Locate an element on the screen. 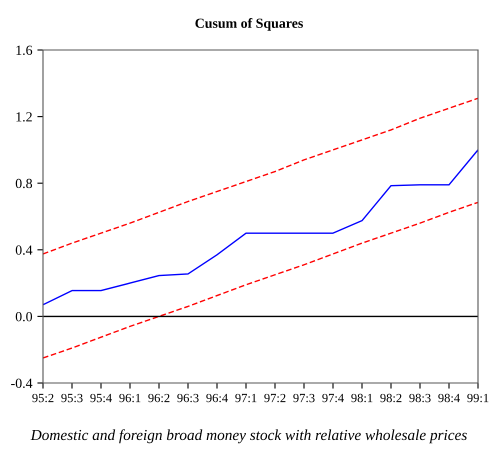 The image size is (498, 453). y-tick-label: -0.4 is located at coordinates (21, 383).